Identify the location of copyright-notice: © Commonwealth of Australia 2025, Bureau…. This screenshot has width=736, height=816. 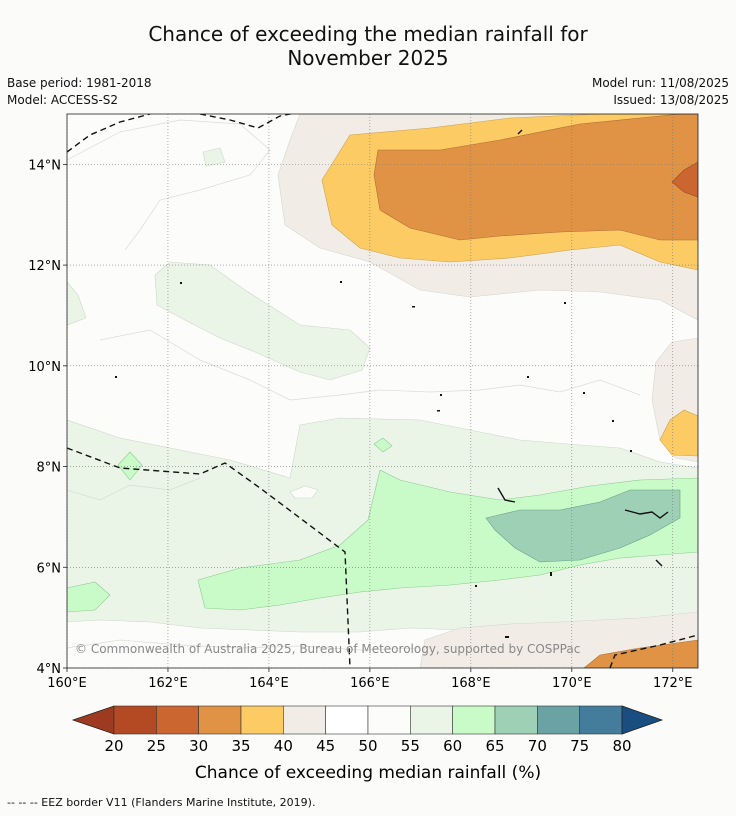
(327, 649).